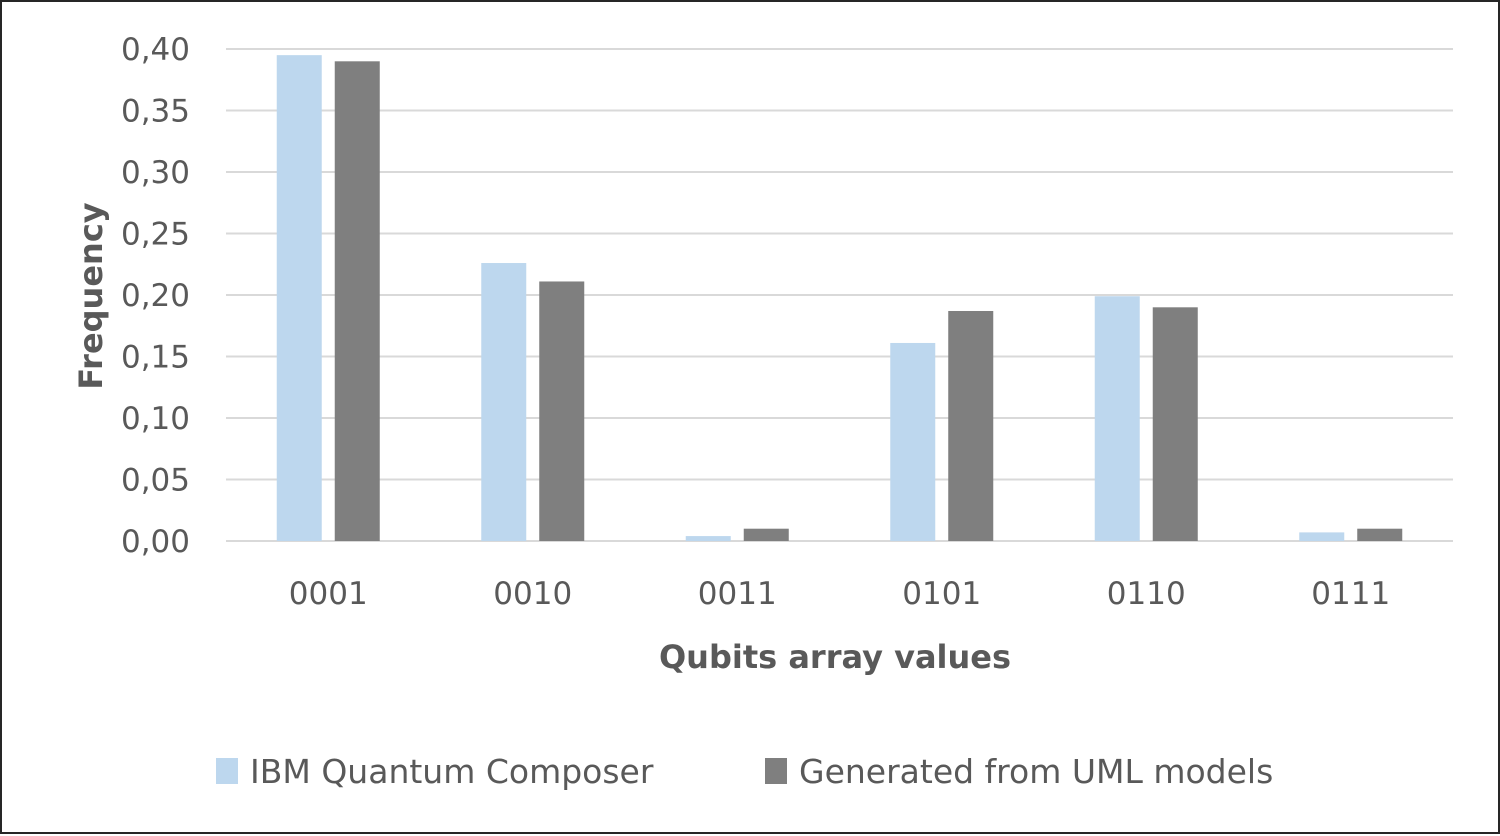  What do you see at coordinates (155, 419) in the screenshot?
I see `y-tick-label: 0,10` at bounding box center [155, 419].